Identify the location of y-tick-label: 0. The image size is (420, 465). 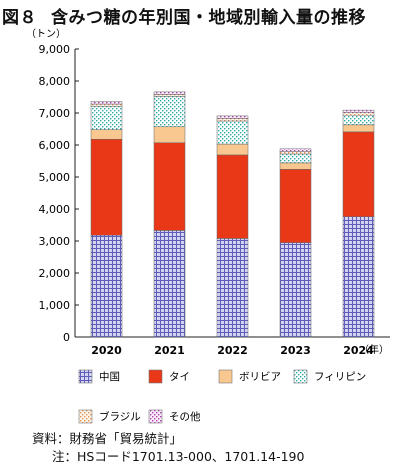
(66, 337).